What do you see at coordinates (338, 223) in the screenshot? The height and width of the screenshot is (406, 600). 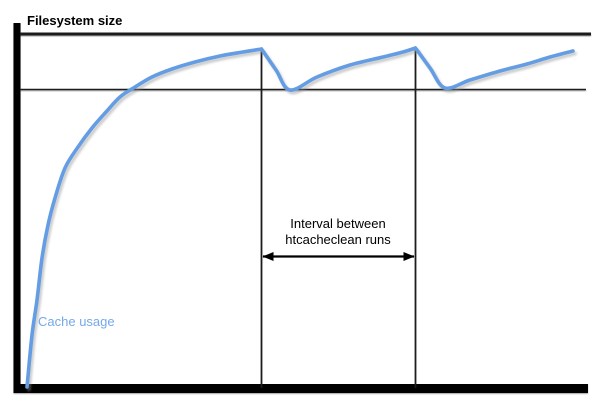 I see `interval-label-line1: Interval between` at bounding box center [338, 223].